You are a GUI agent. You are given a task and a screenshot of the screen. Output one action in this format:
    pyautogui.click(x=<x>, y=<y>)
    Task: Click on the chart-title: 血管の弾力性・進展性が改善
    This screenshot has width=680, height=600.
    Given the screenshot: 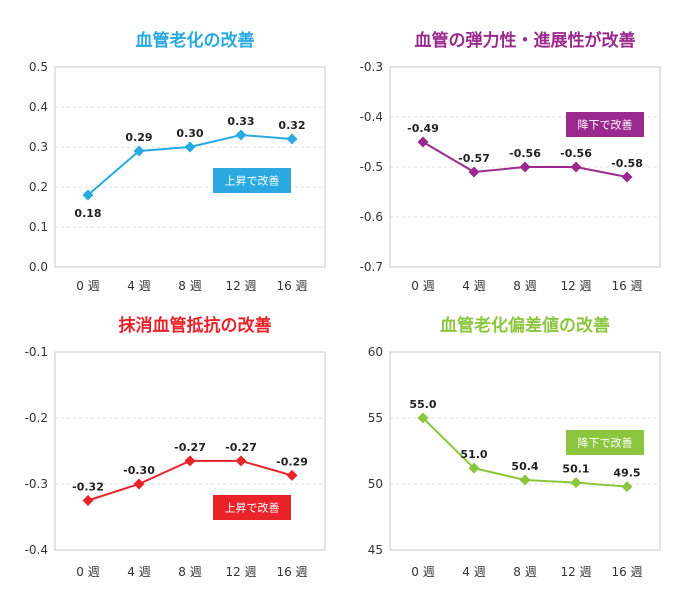 What is the action you would take?
    pyautogui.click(x=525, y=41)
    